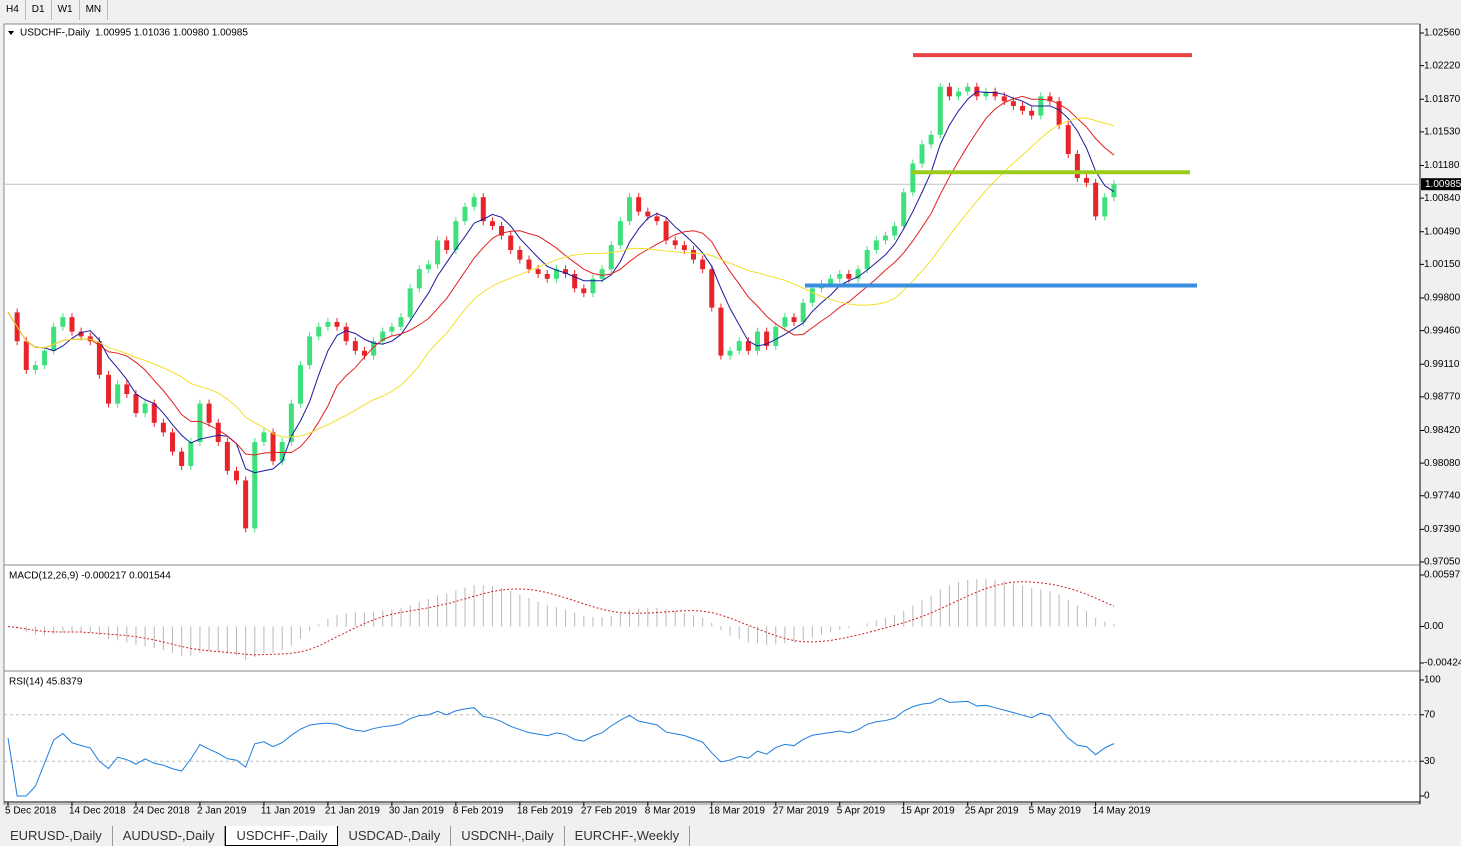 This screenshot has height=846, width=1461. I want to click on x-tick-label: 8 Mar 2019, so click(670, 811).